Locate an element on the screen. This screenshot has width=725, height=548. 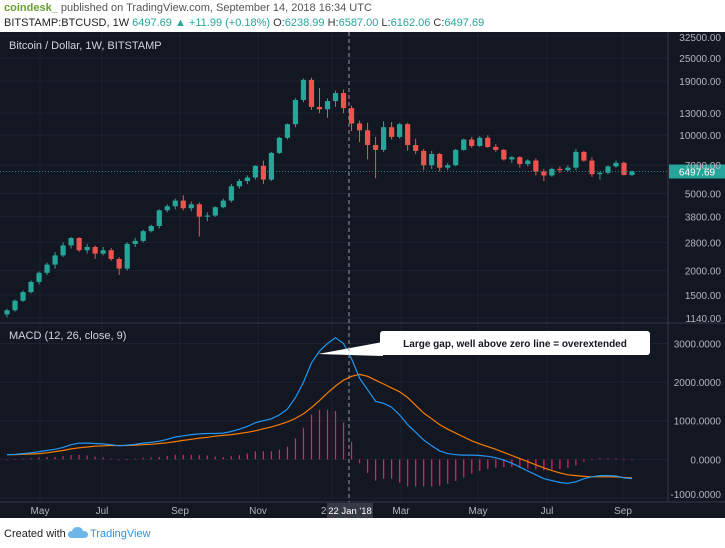
price-axis-label: 25000.00 is located at coordinates (700, 59).